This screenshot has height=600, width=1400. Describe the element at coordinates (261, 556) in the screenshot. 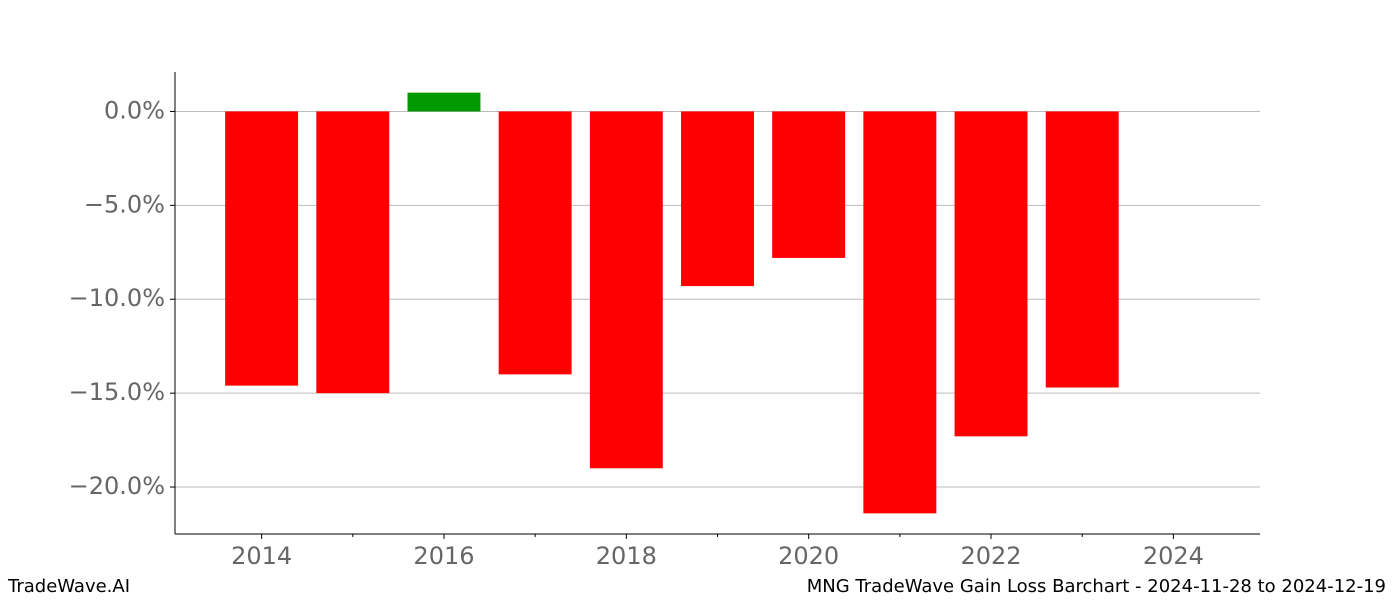

I see `x-tick-label: 2014` at that location.